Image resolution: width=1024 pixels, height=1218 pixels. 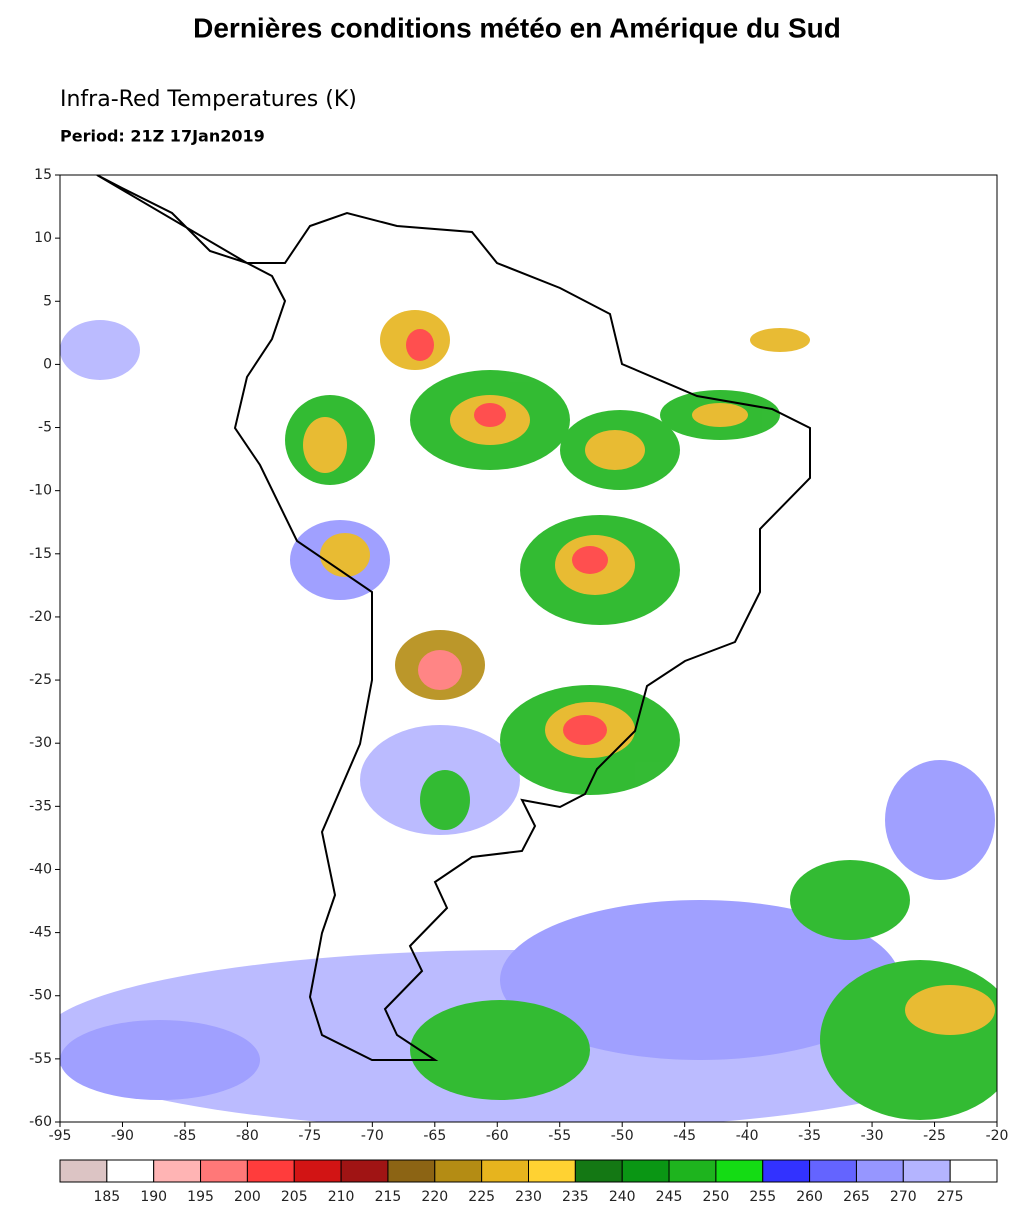 I want to click on y-tick-label: 15, so click(x=43, y=175).